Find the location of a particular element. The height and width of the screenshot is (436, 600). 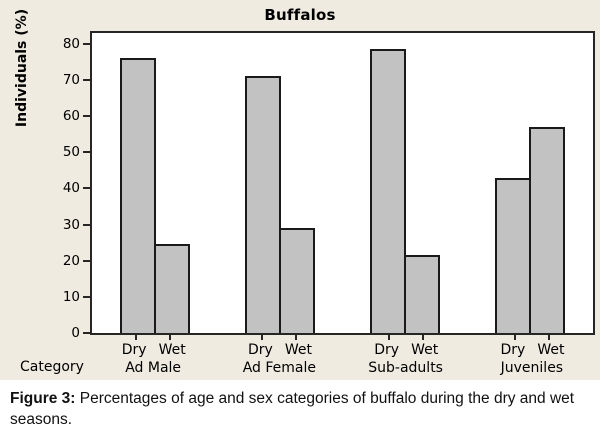

bar-ad-female-dry is located at coordinates (262, 204).